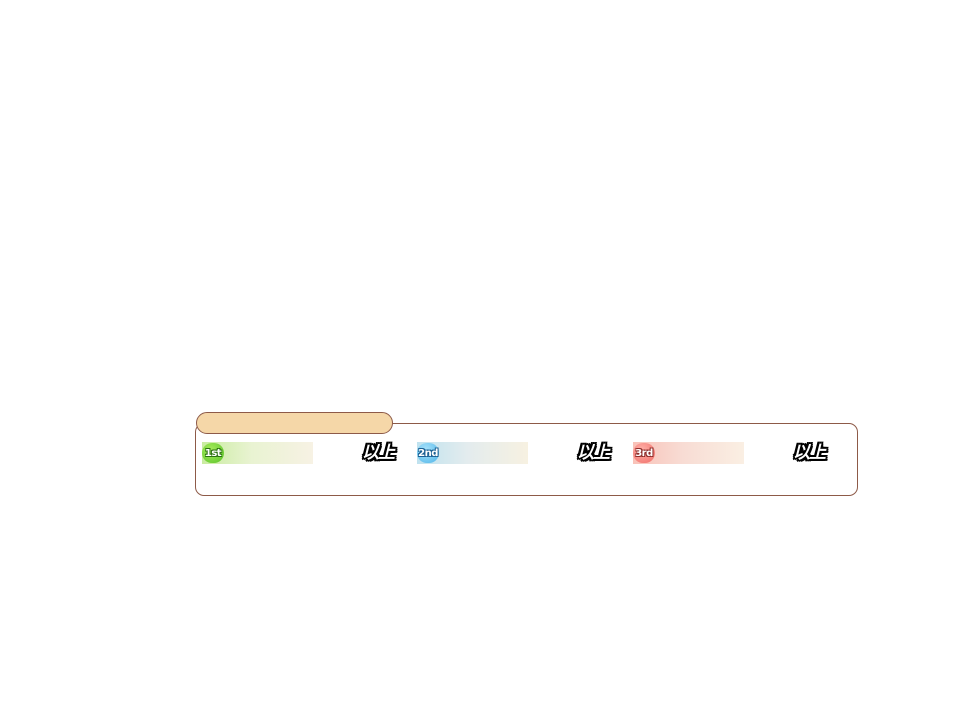 This screenshot has width=960, height=720. I want to click on rank-bar-3rd, so click(688, 453).